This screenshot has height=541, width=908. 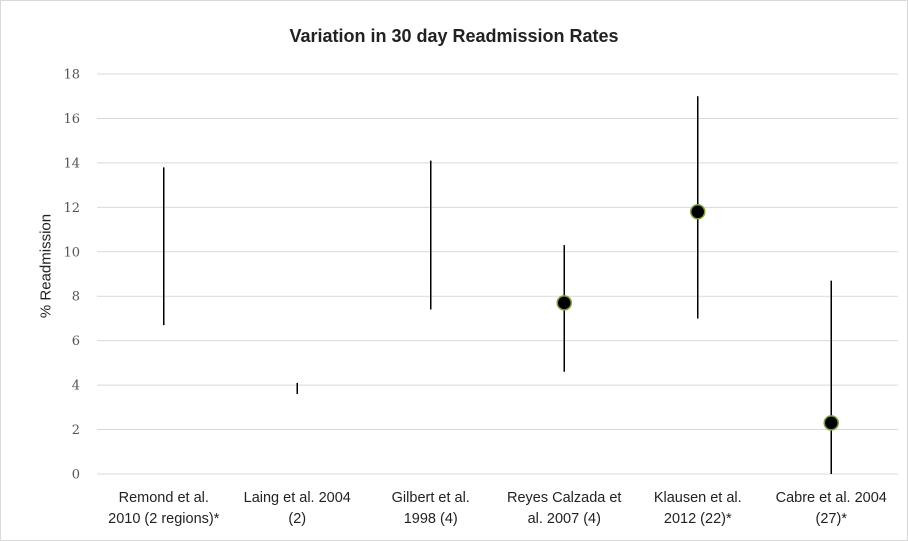 I want to click on x-tick-label-line: Klausen et al., so click(x=698, y=498).